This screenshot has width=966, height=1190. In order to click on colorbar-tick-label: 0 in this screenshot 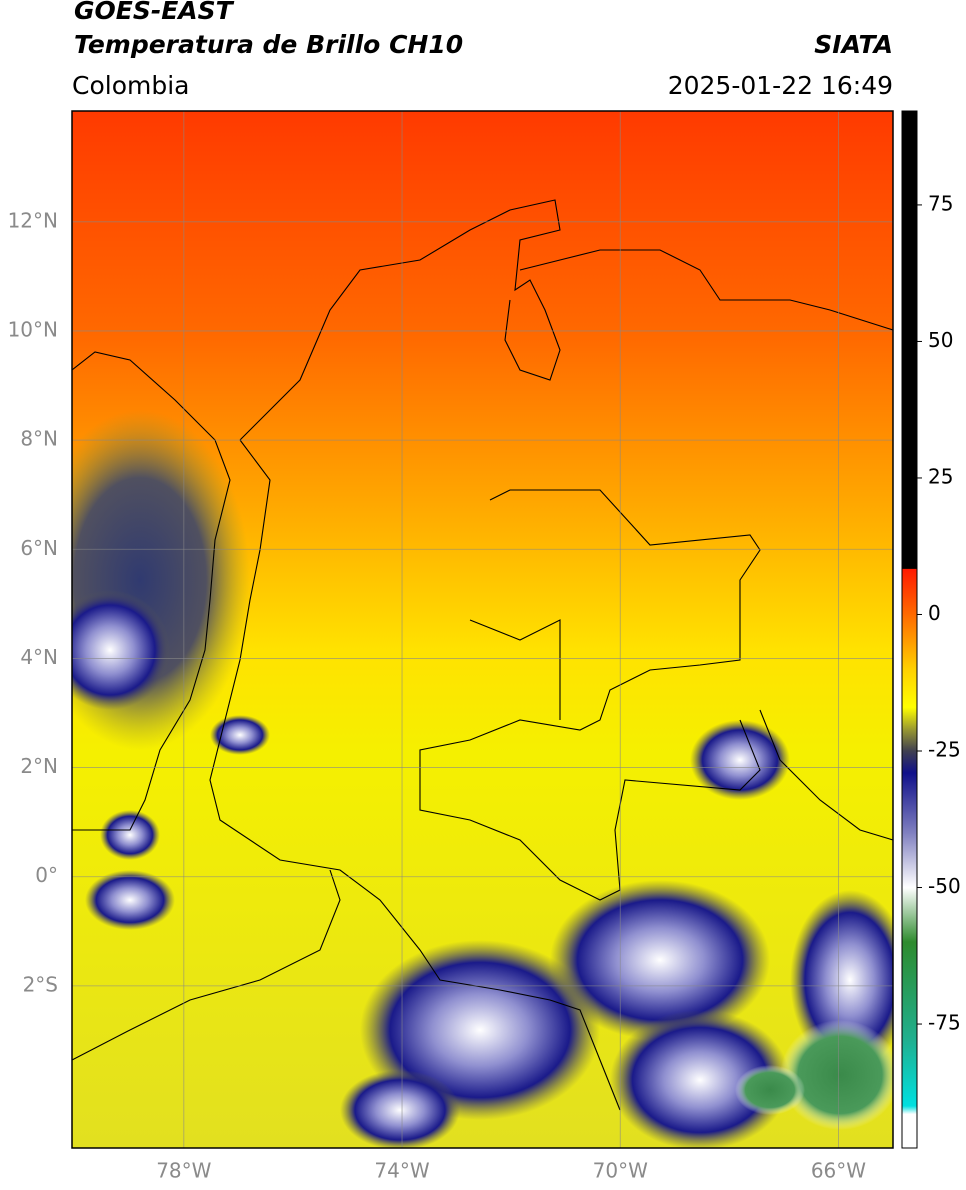, I will do `click(934, 613)`.